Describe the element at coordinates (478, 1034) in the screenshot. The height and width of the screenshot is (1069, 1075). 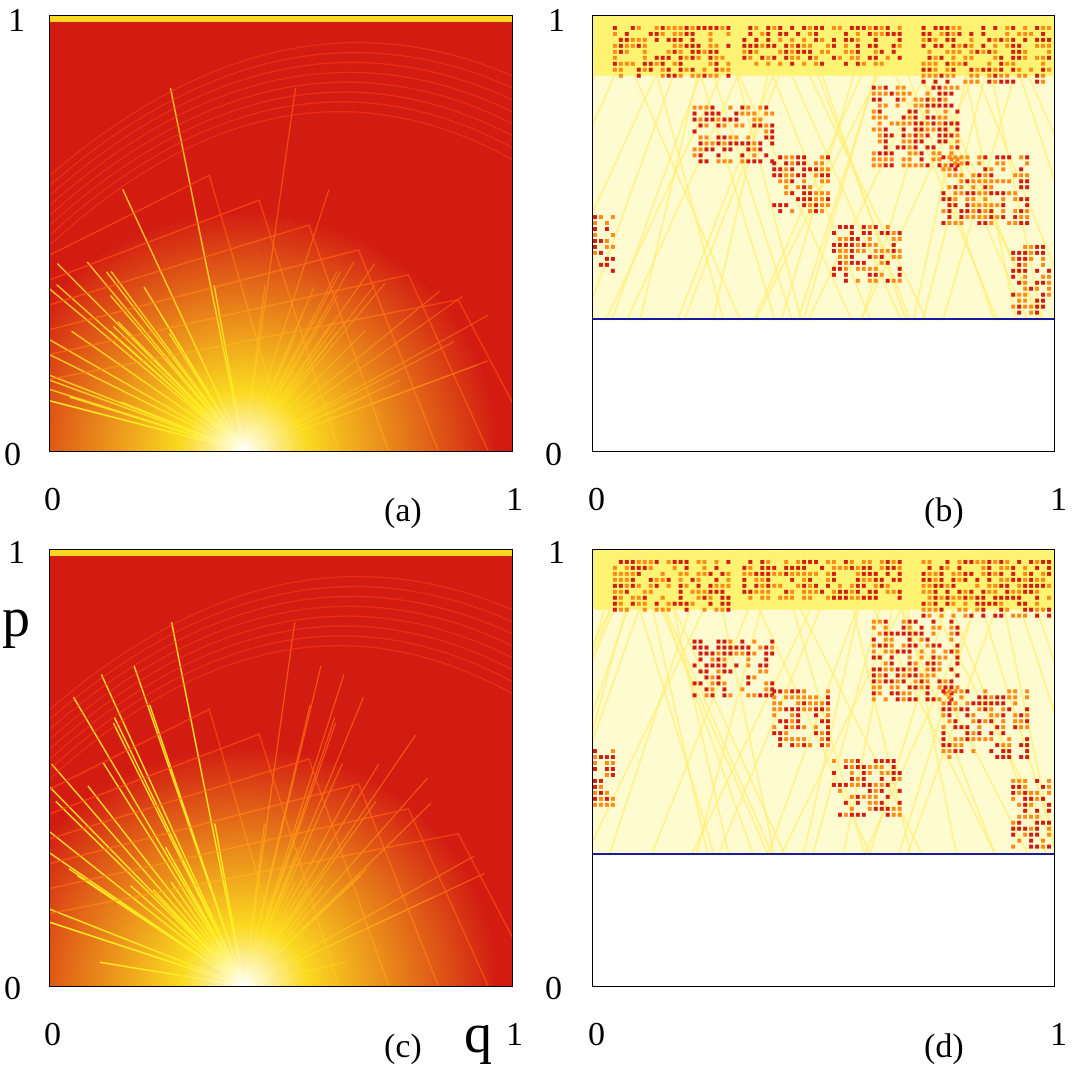
I see `q-axis-label: q` at that location.